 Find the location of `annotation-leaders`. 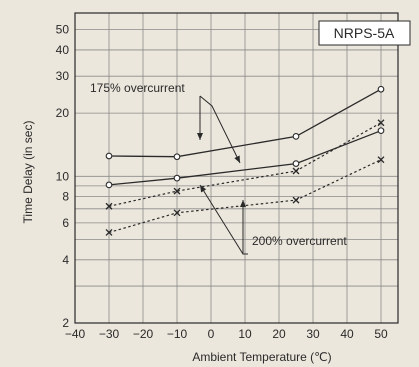

annotation-leaders is located at coordinates (222, 175).